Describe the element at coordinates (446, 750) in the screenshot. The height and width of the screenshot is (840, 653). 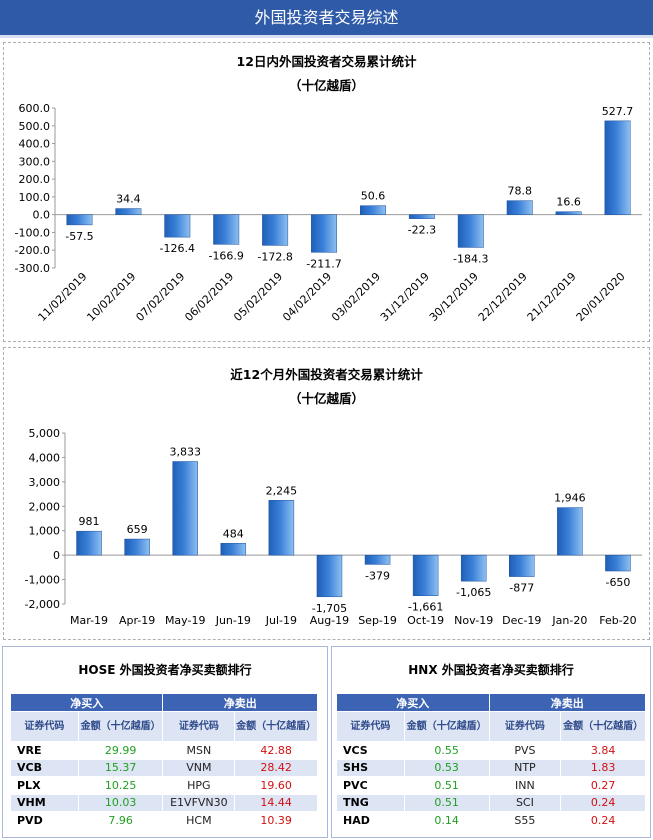
I see `buy-amount: 0.55` at that location.